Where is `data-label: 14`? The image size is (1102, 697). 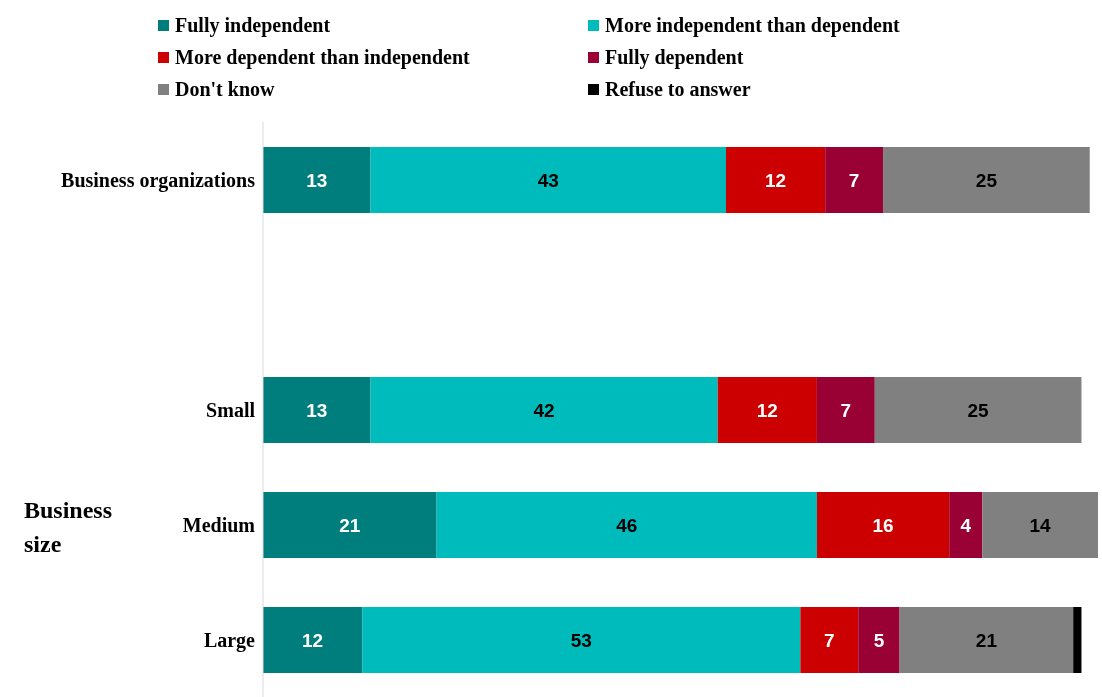 data-label: 14 is located at coordinates (1040, 525).